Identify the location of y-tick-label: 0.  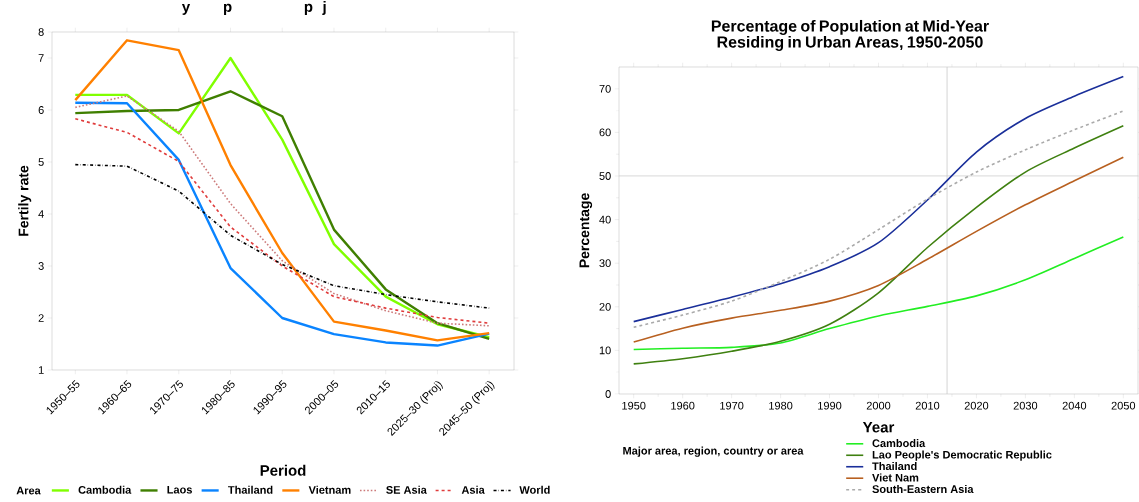
(608, 394).